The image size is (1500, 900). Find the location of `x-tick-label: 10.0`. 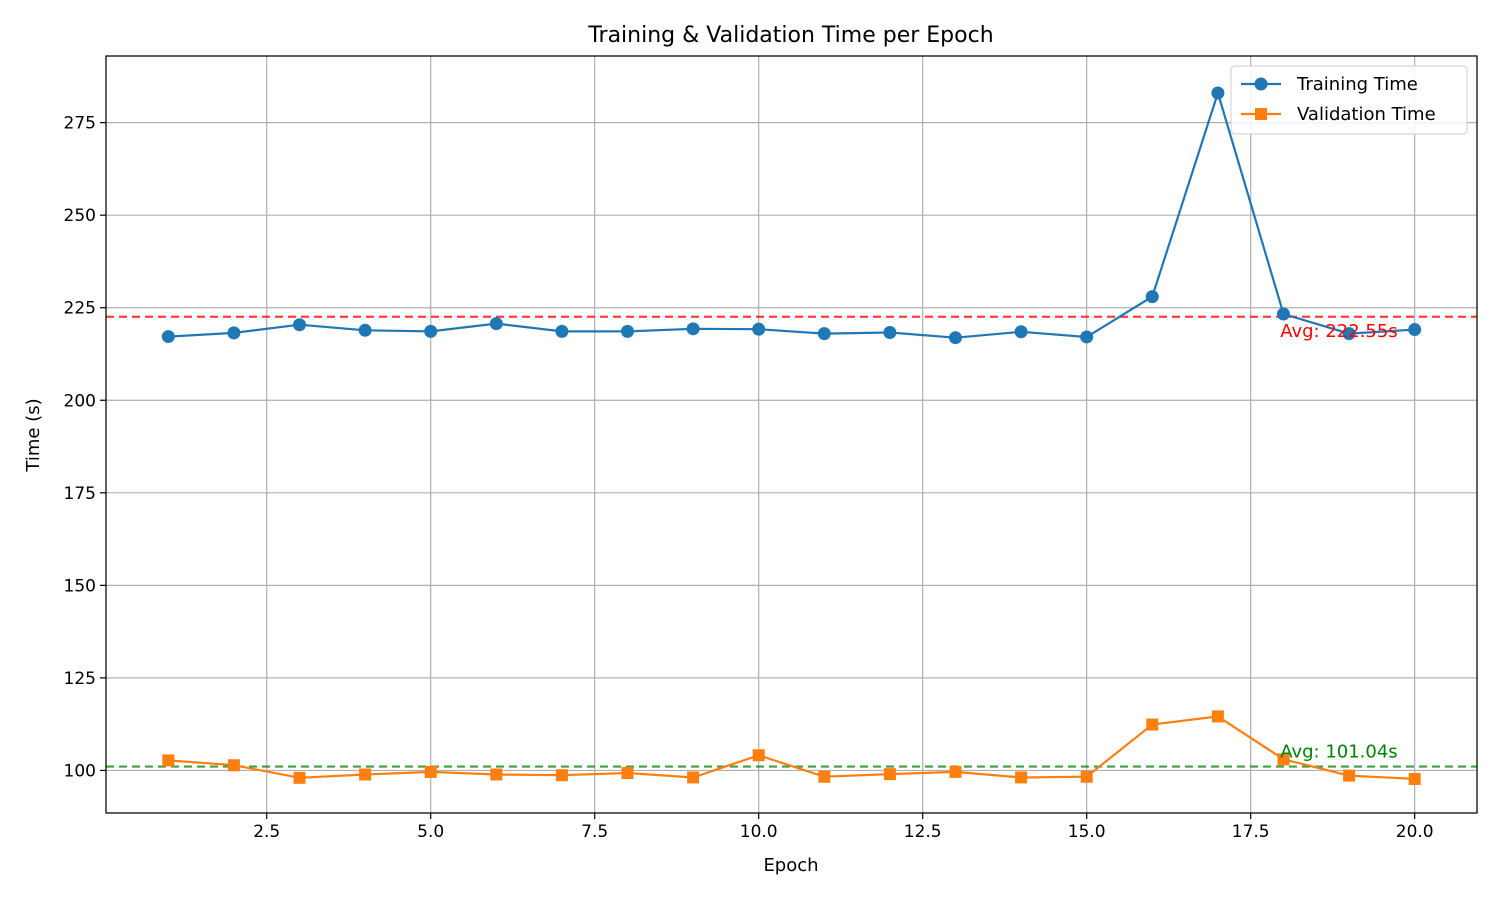

x-tick-label: 10.0 is located at coordinates (759, 832).